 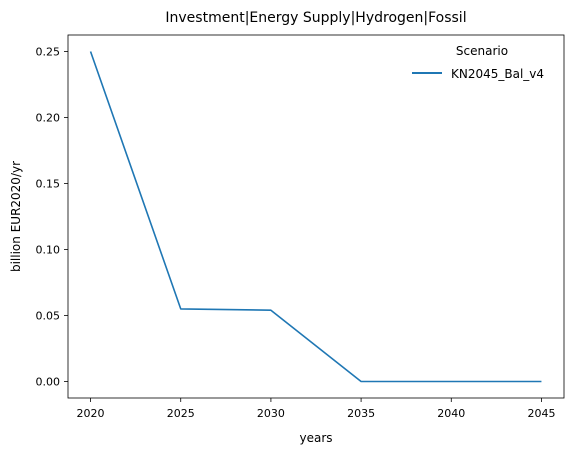 What do you see at coordinates (482, 51) in the screenshot?
I see `legend-title: Scenario` at bounding box center [482, 51].